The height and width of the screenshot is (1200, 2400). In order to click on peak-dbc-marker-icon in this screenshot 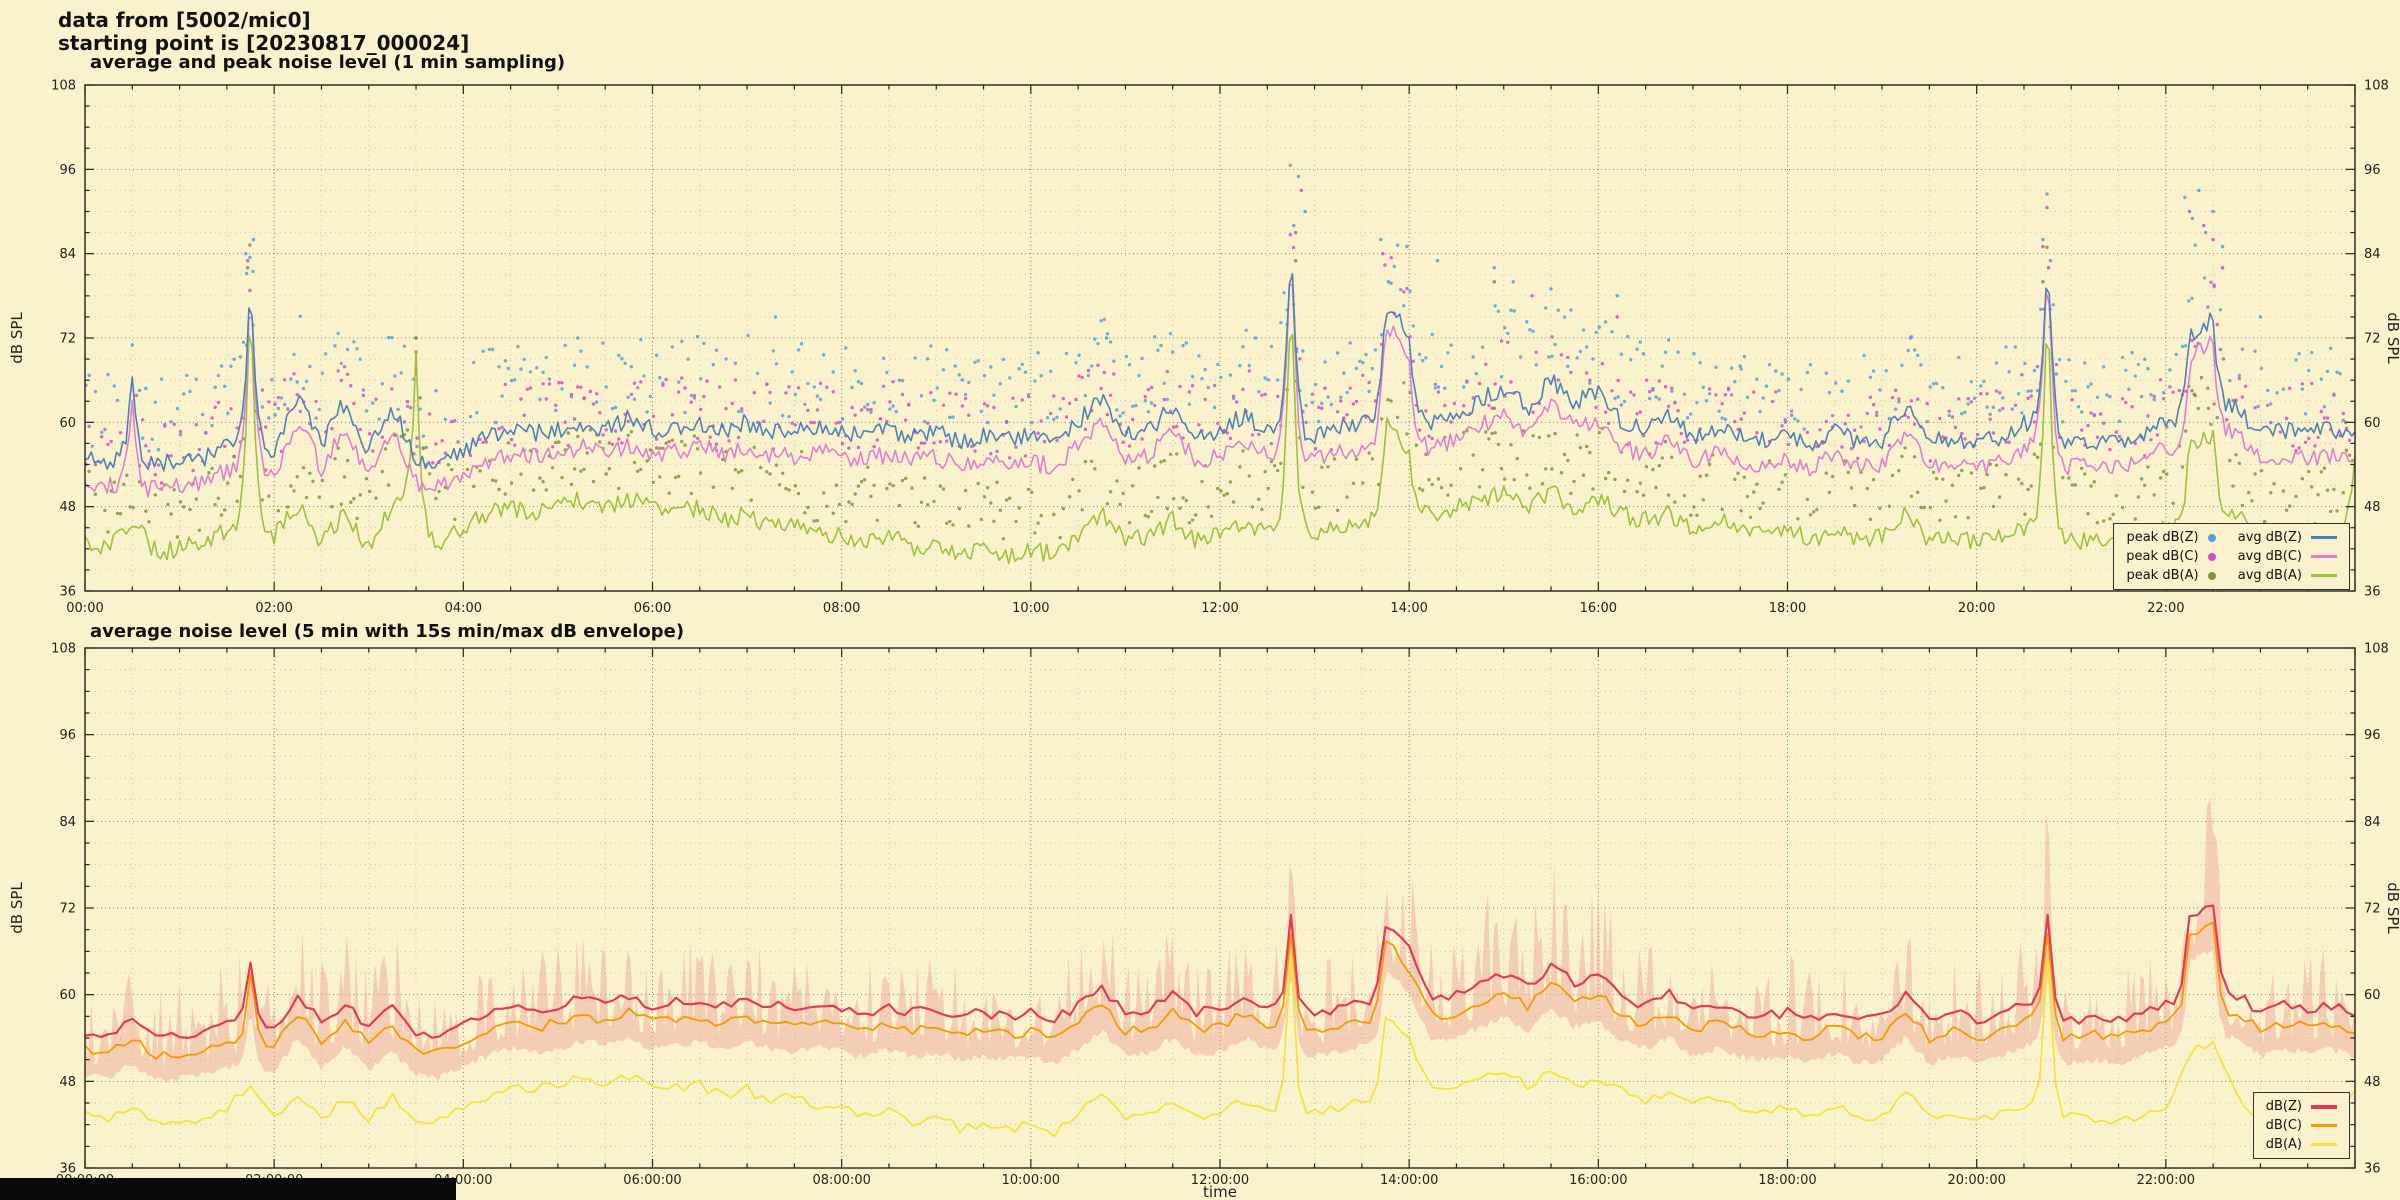, I will do `click(2211, 556)`.